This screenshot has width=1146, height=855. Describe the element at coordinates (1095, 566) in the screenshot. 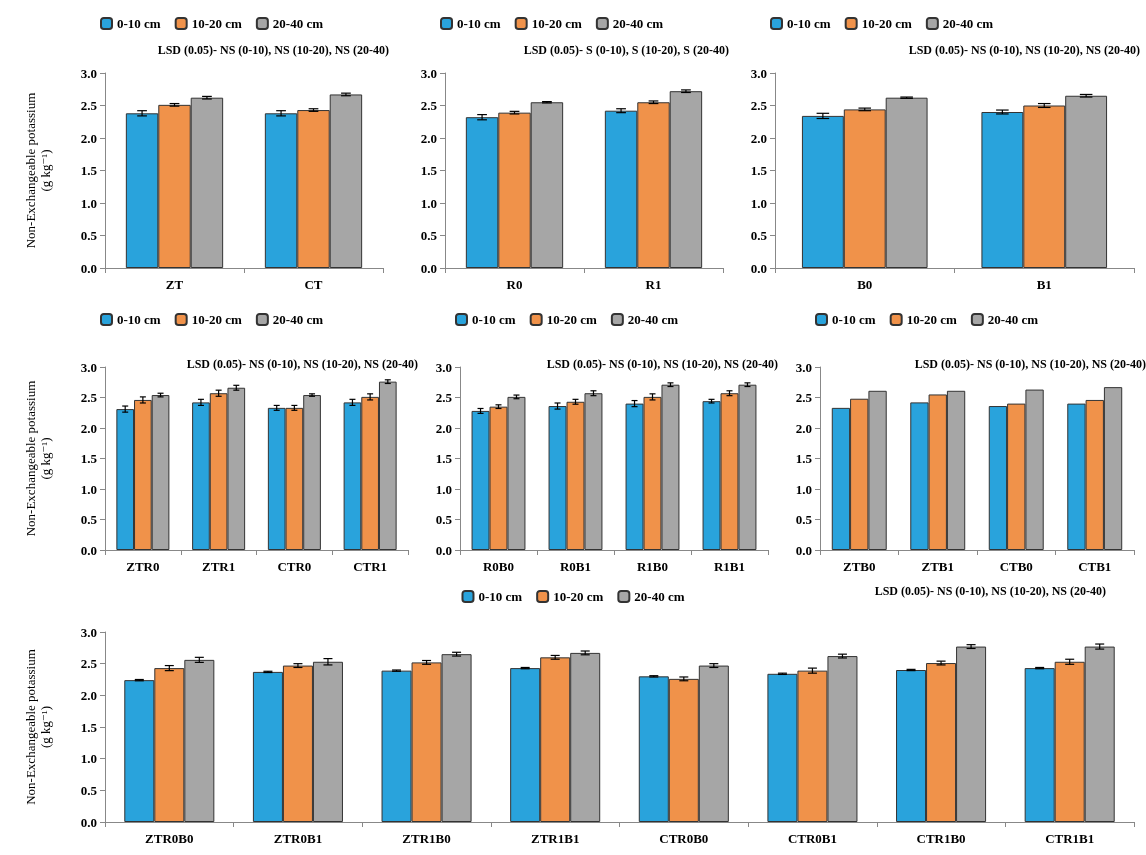

I see `x-tick-label: CTB1` at that location.